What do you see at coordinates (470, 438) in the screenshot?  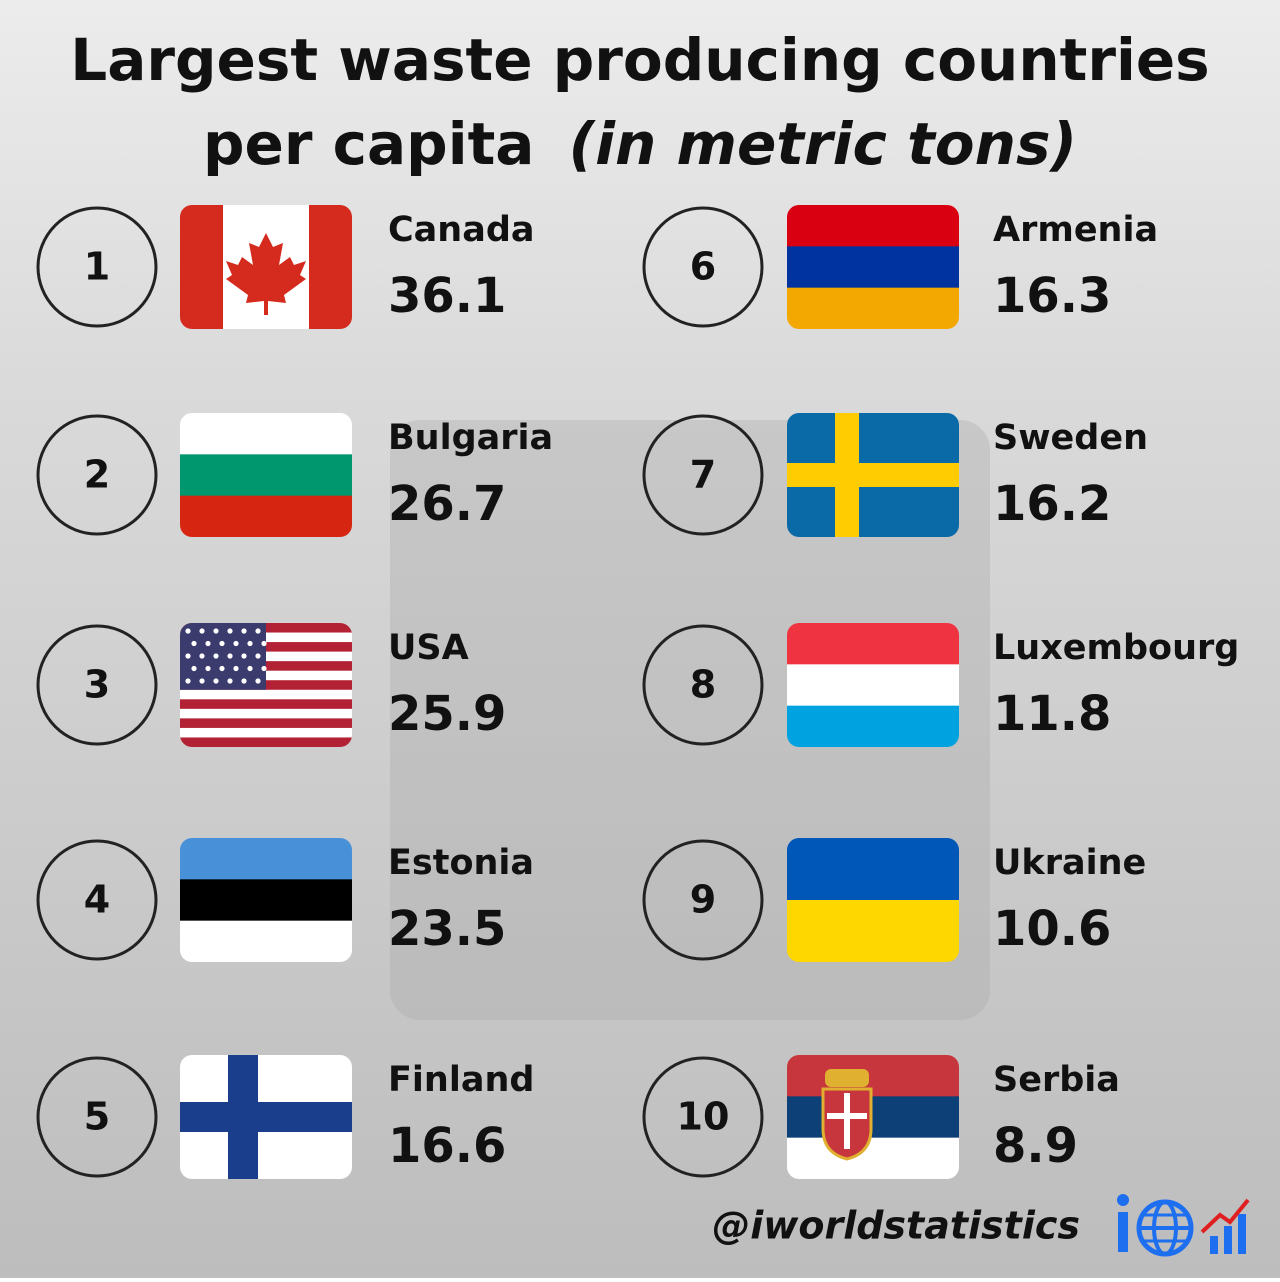 I see `country-name: Bulgaria` at bounding box center [470, 438].